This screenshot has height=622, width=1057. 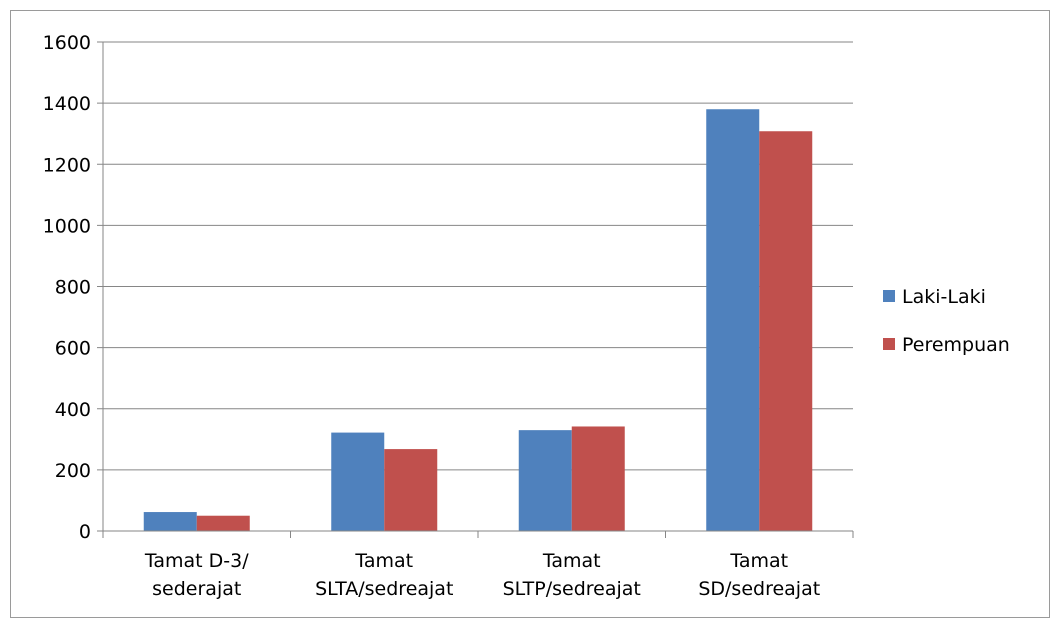 I want to click on y-tick-labels: 0 200 400 600 800 1000 1200 1400 1600, so click(x=67, y=287).